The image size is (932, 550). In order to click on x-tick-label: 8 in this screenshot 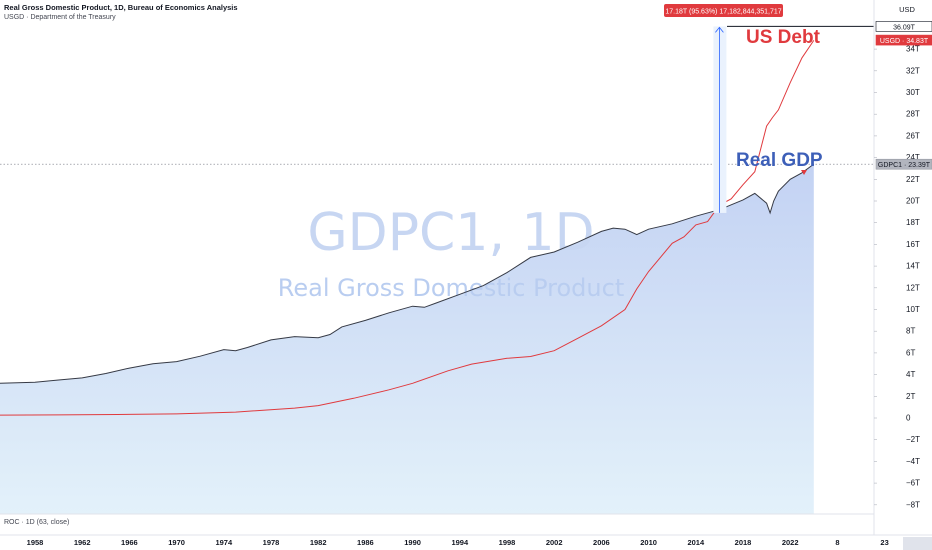, I will do `click(837, 542)`.